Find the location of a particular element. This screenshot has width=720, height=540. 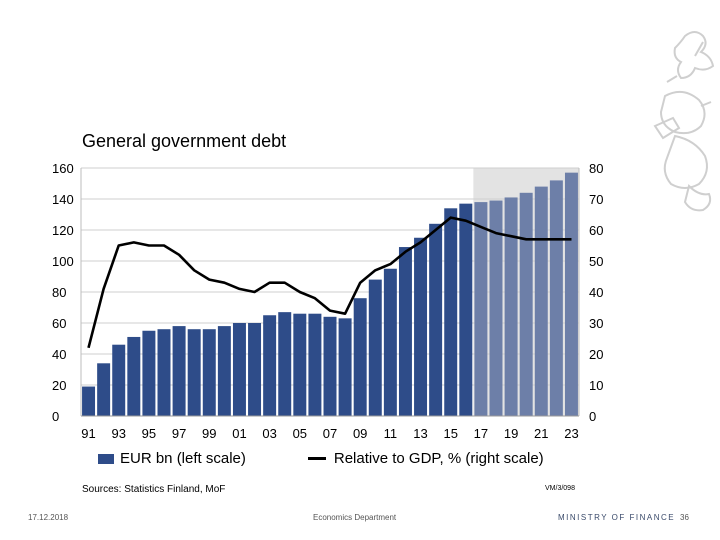

x-tick-label: 19 is located at coordinates (511, 433).